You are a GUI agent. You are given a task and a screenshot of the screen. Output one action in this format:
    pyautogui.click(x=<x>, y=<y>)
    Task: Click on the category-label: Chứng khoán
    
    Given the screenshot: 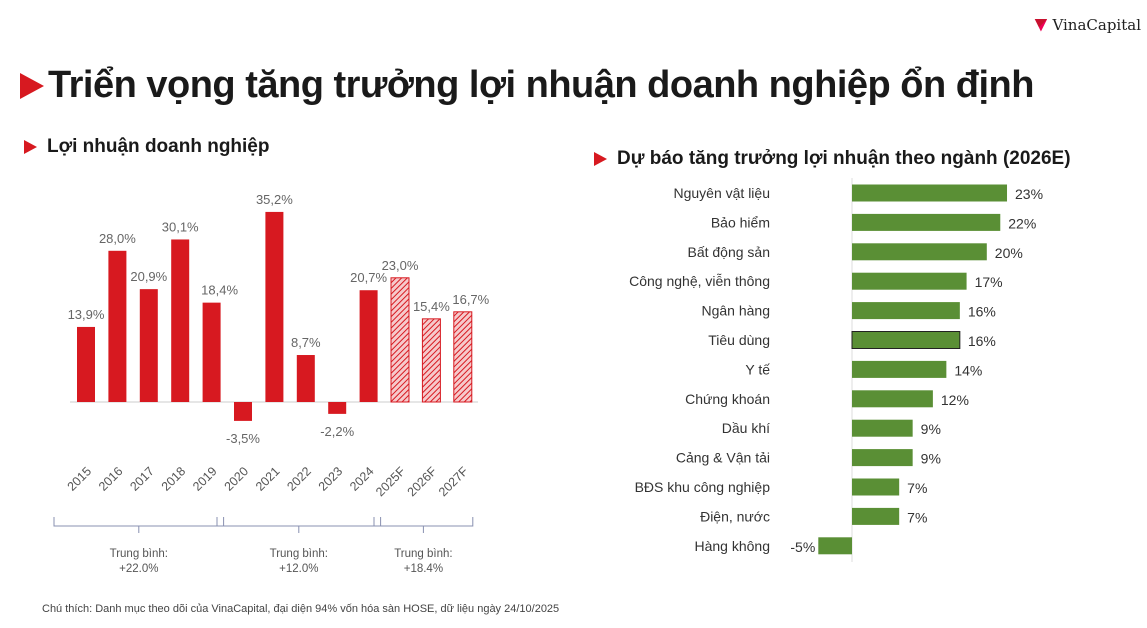 What is the action you would take?
    pyautogui.click(x=727, y=399)
    